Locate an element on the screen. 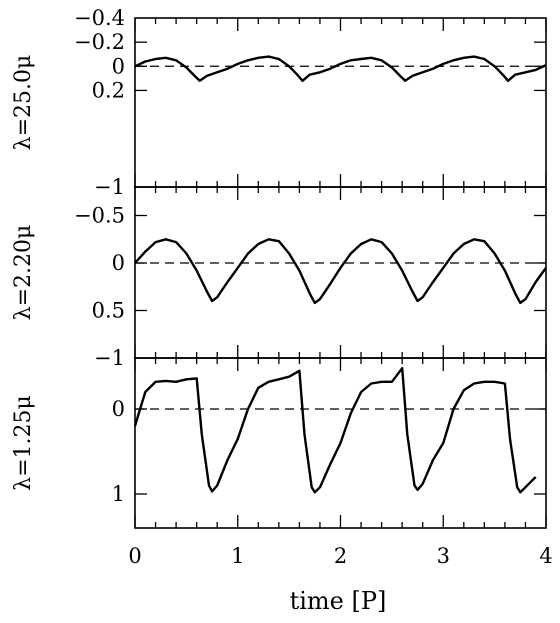  x-tick-label: 3 is located at coordinates (443, 556).